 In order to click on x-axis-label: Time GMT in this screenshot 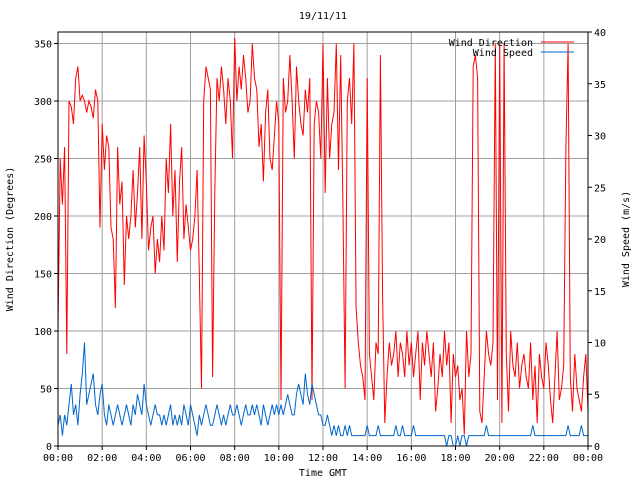, I will do `click(323, 473)`.